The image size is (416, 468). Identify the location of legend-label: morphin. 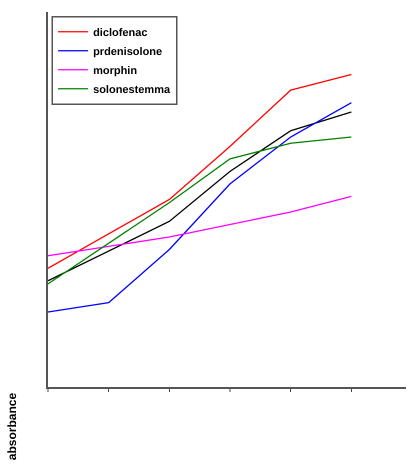
(115, 71).